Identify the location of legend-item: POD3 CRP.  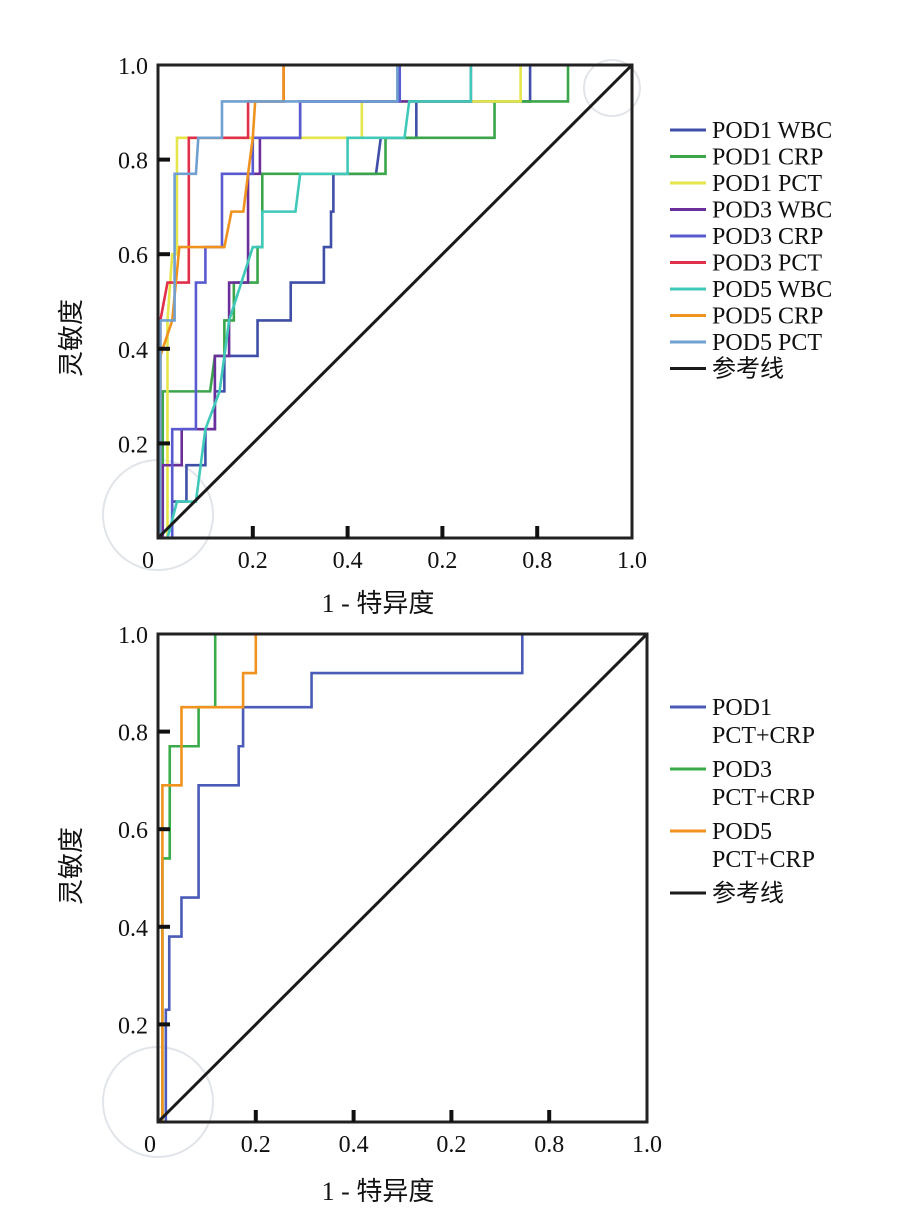
(746, 237).